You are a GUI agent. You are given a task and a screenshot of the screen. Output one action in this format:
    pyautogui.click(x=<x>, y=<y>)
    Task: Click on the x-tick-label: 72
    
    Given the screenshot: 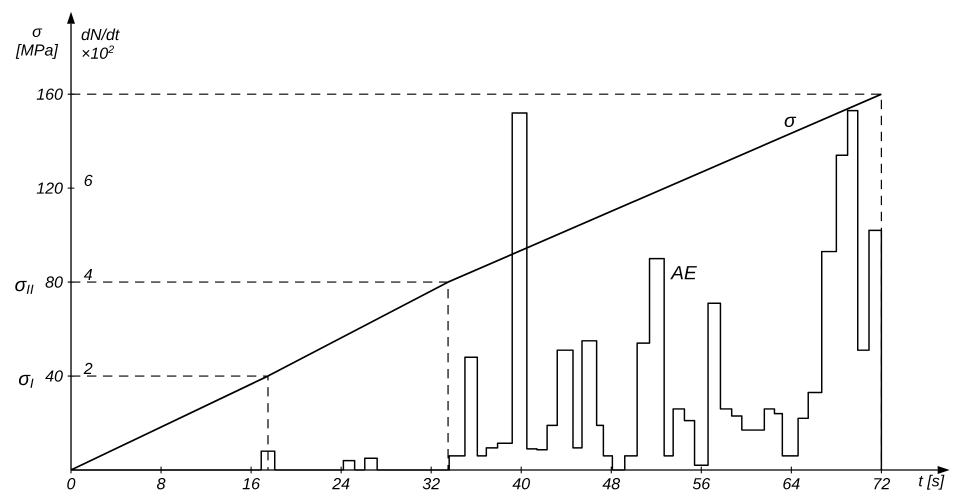 What is the action you would take?
    pyautogui.click(x=882, y=484)
    